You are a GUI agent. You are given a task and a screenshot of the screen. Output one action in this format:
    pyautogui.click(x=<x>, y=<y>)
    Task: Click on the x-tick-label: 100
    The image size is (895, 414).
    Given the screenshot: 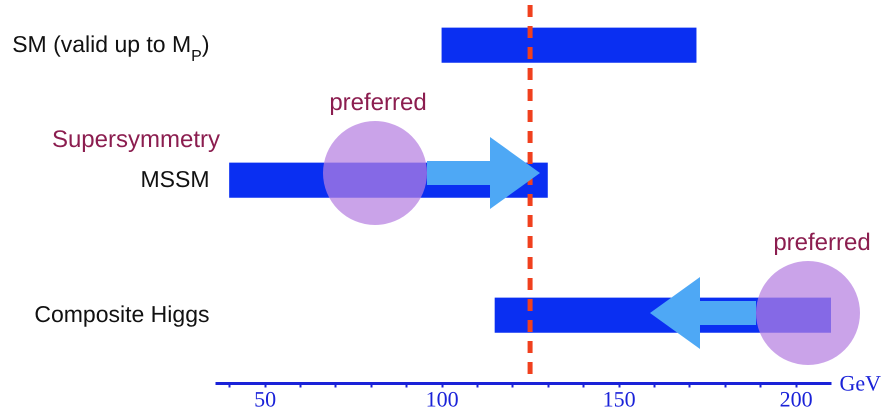 What is the action you would take?
    pyautogui.click(x=442, y=399)
    